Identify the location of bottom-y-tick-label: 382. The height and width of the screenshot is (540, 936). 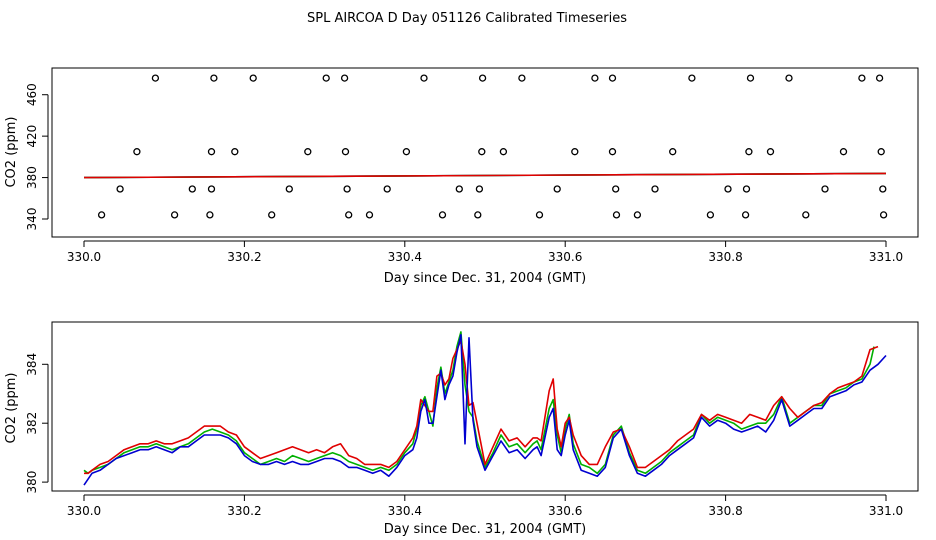
(32, 423).